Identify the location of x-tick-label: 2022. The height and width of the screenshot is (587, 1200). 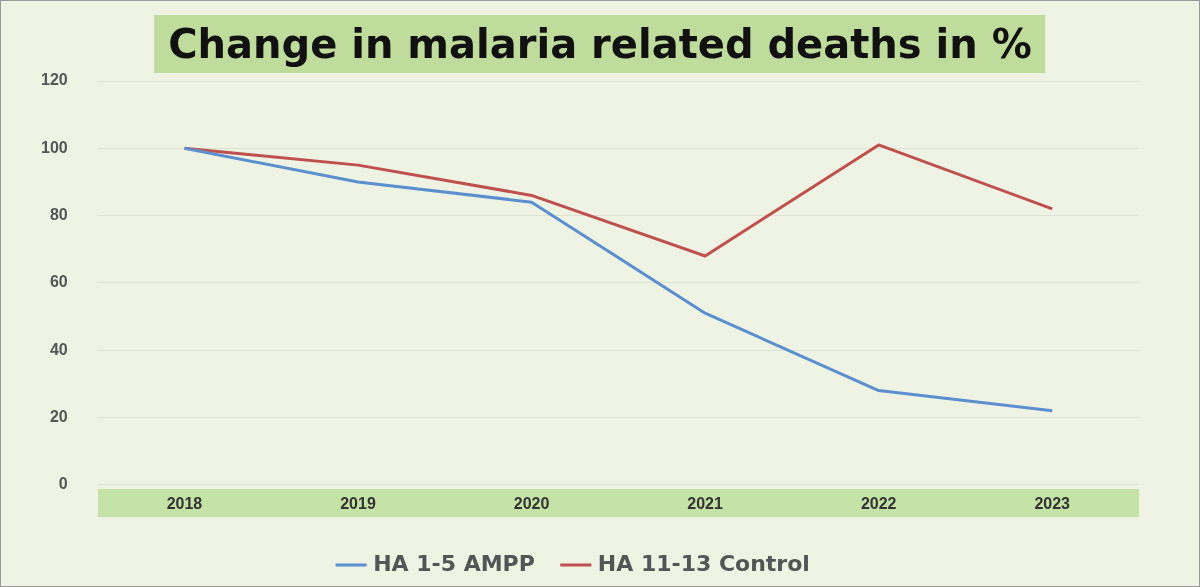
(878, 503).